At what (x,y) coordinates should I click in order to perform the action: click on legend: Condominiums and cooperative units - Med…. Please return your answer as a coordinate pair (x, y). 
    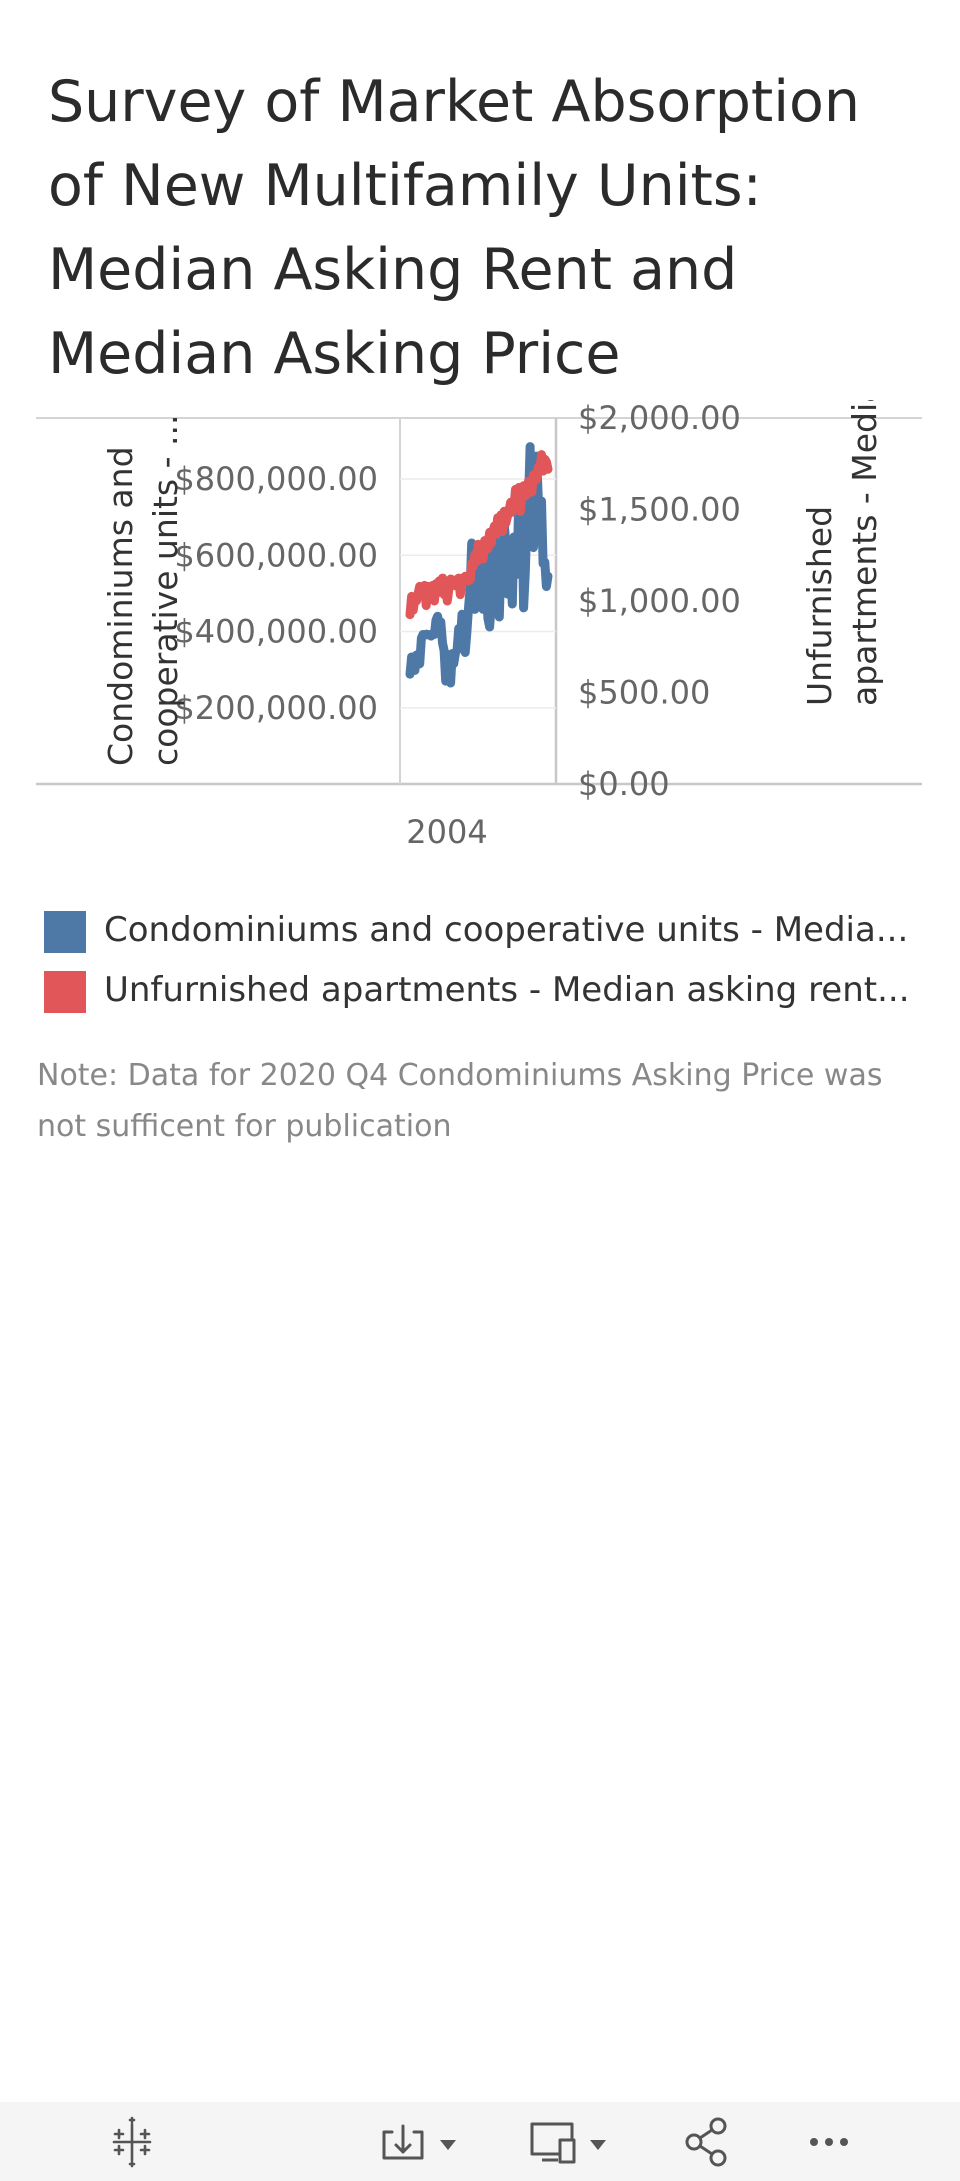
    Looking at the image, I should click on (484, 965).